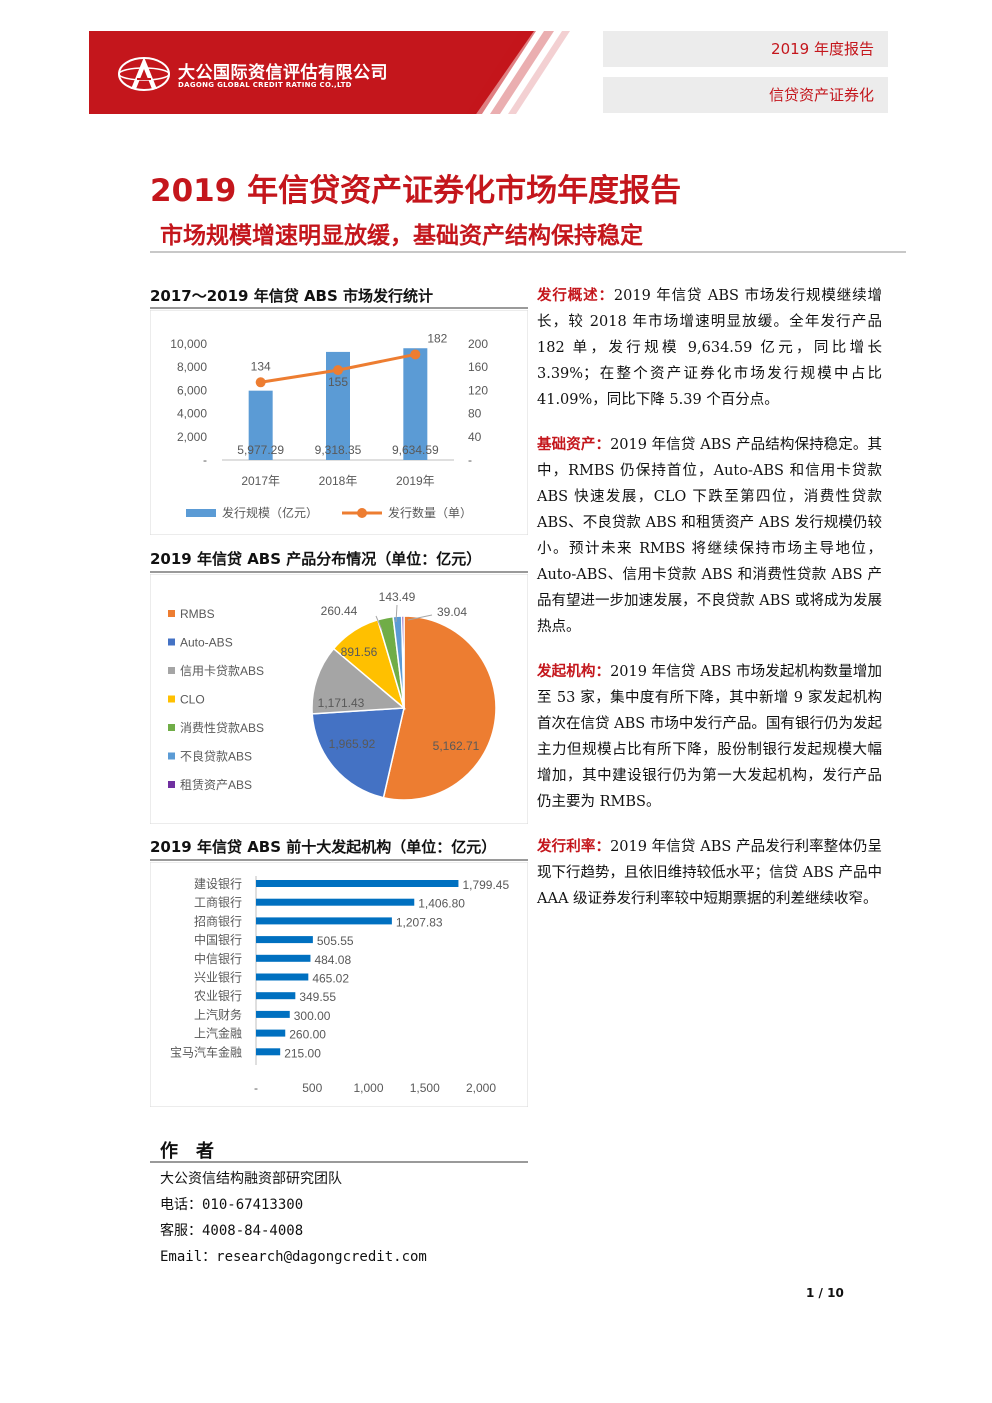  I want to click on legend-label: 信用卡贷款ABS, so click(222, 671).